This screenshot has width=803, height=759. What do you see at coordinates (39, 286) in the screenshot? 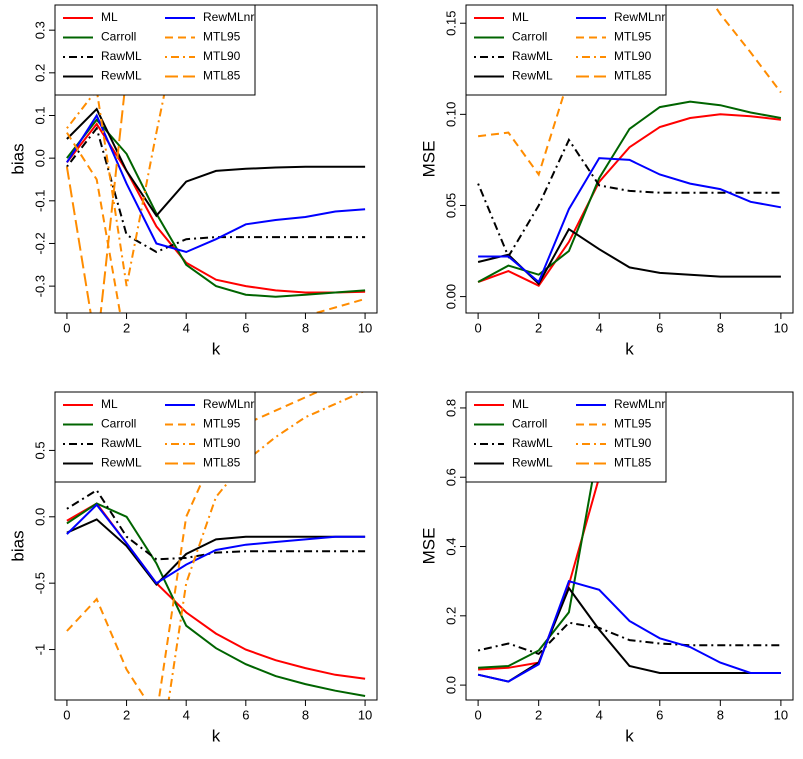
I see `y-tick-label: -0.3` at bounding box center [39, 286].